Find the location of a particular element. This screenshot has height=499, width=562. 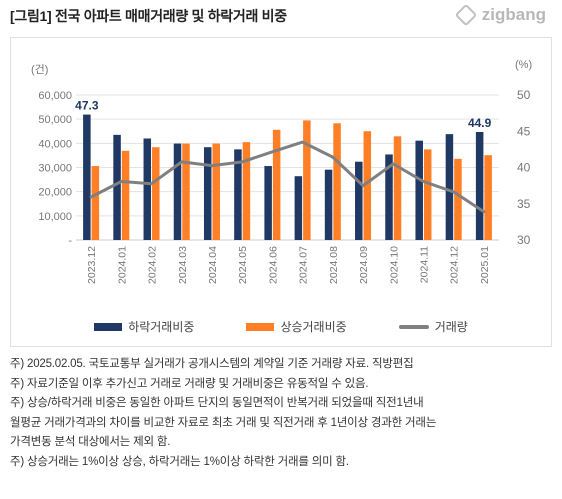

logo-text: zigbang is located at coordinates (513, 14).